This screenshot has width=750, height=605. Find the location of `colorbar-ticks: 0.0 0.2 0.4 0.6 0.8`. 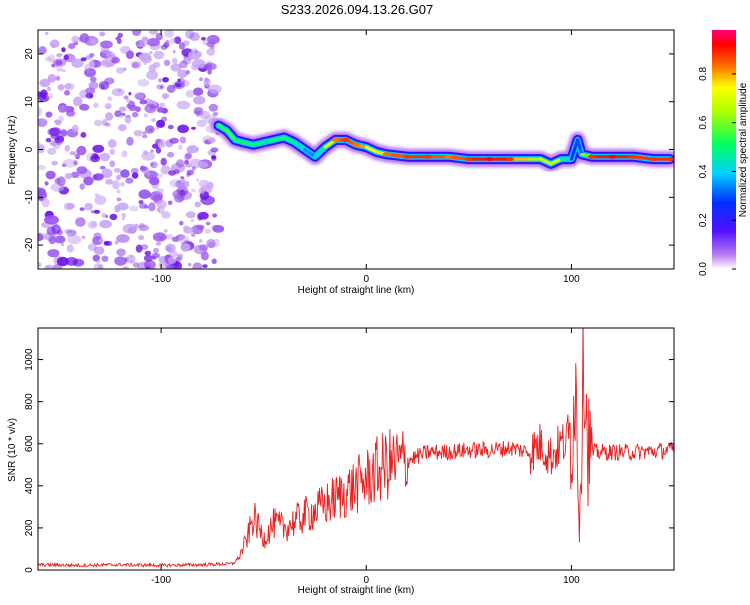

colorbar-ticks: 0.0 0.2 0.4 0.6 0.8 is located at coordinates (717, 171).